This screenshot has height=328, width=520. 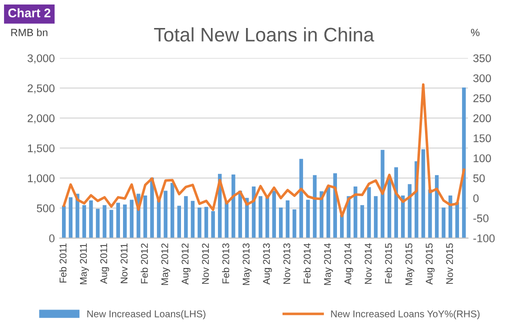 I want to click on x-tick-label: May 2011, so click(x=84, y=263).